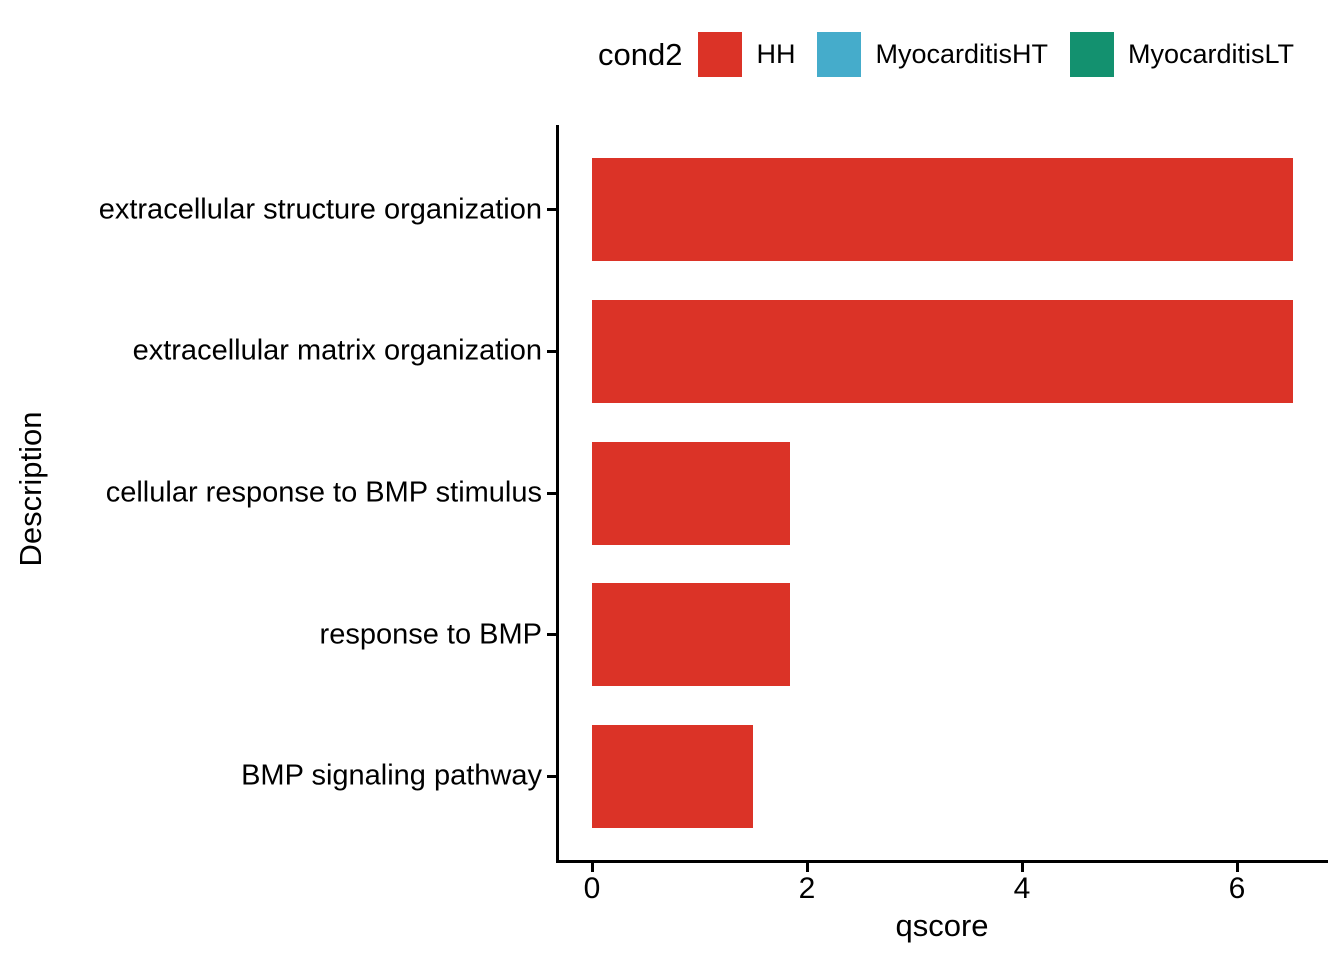 This screenshot has width=1344, height=960. What do you see at coordinates (807, 888) in the screenshot?
I see `x-tick-label-1: 2` at bounding box center [807, 888].